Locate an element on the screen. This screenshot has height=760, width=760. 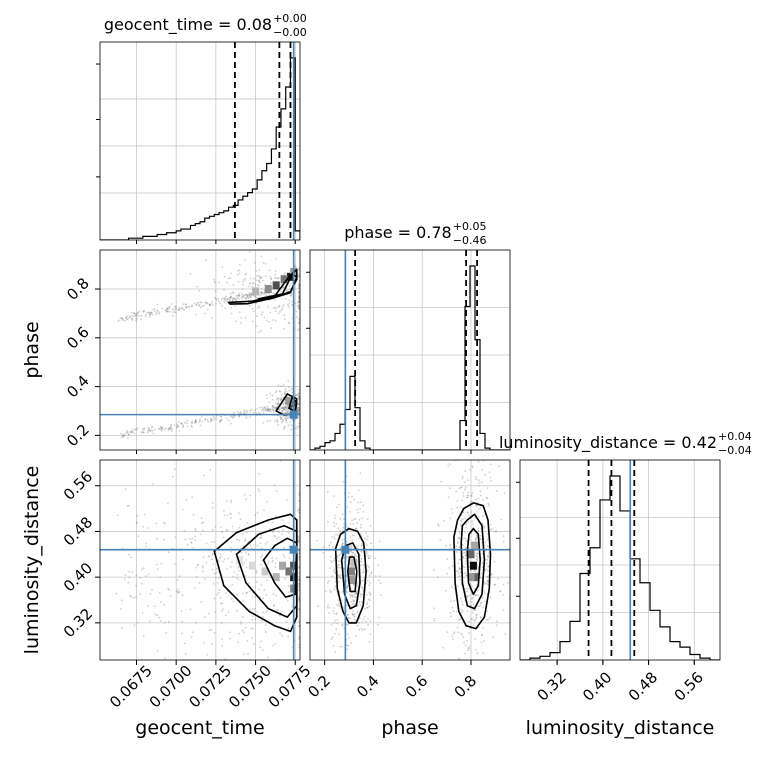
x-tick-label: 0.48 is located at coordinates (643, 686).